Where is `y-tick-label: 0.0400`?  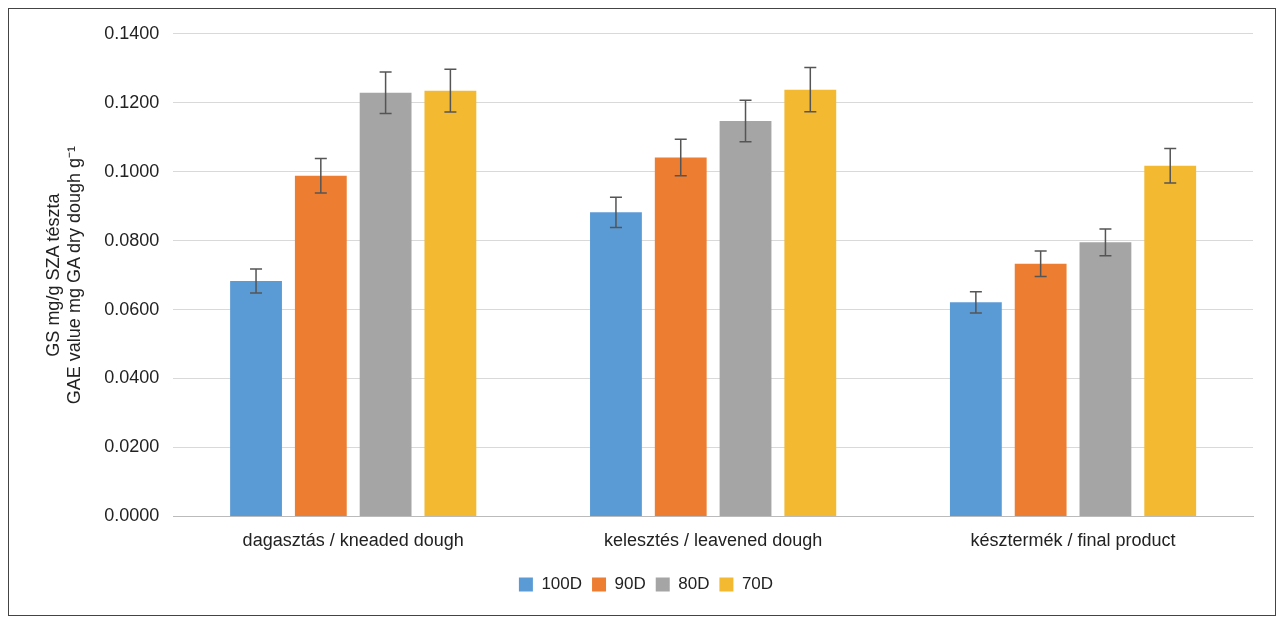 y-tick-label: 0.0400 is located at coordinates (132, 377).